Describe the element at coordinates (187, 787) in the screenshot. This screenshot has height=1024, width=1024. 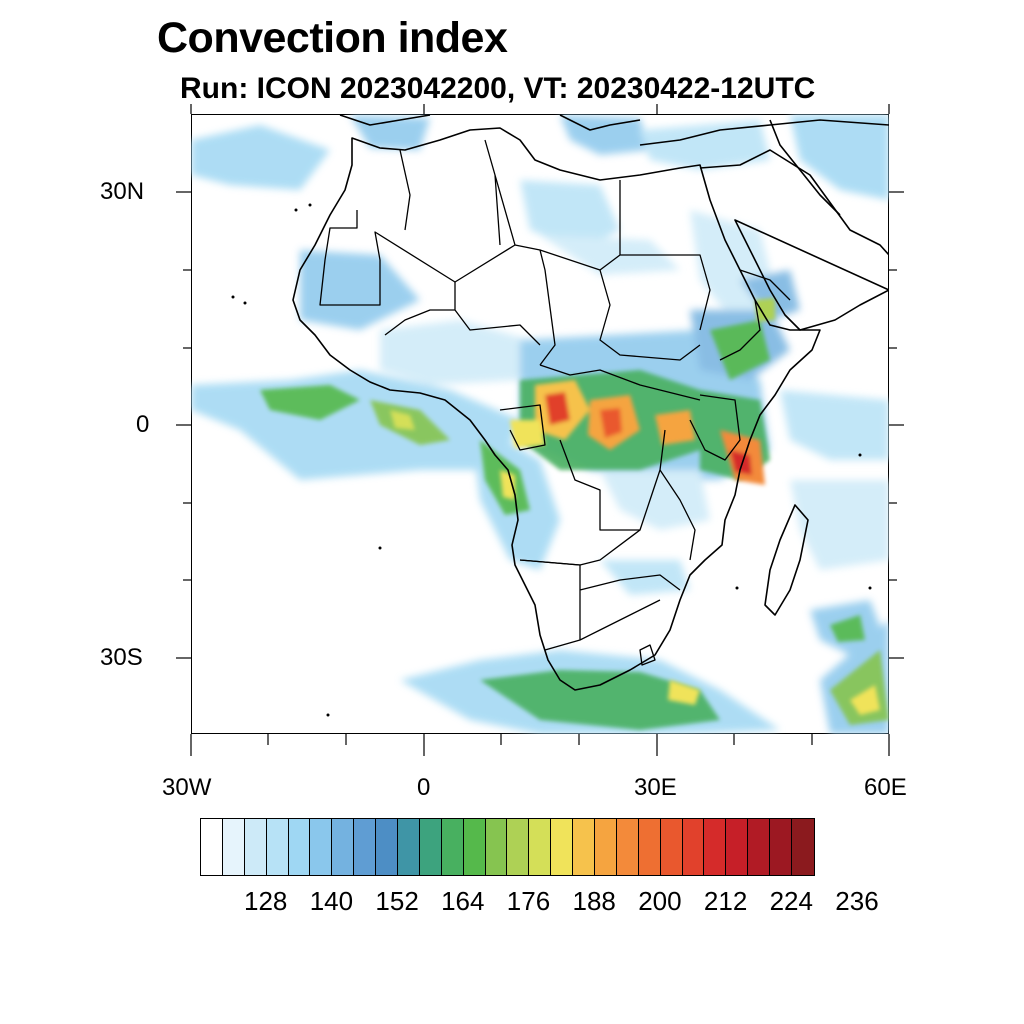
I see `lon-label-30w: 30W` at that location.